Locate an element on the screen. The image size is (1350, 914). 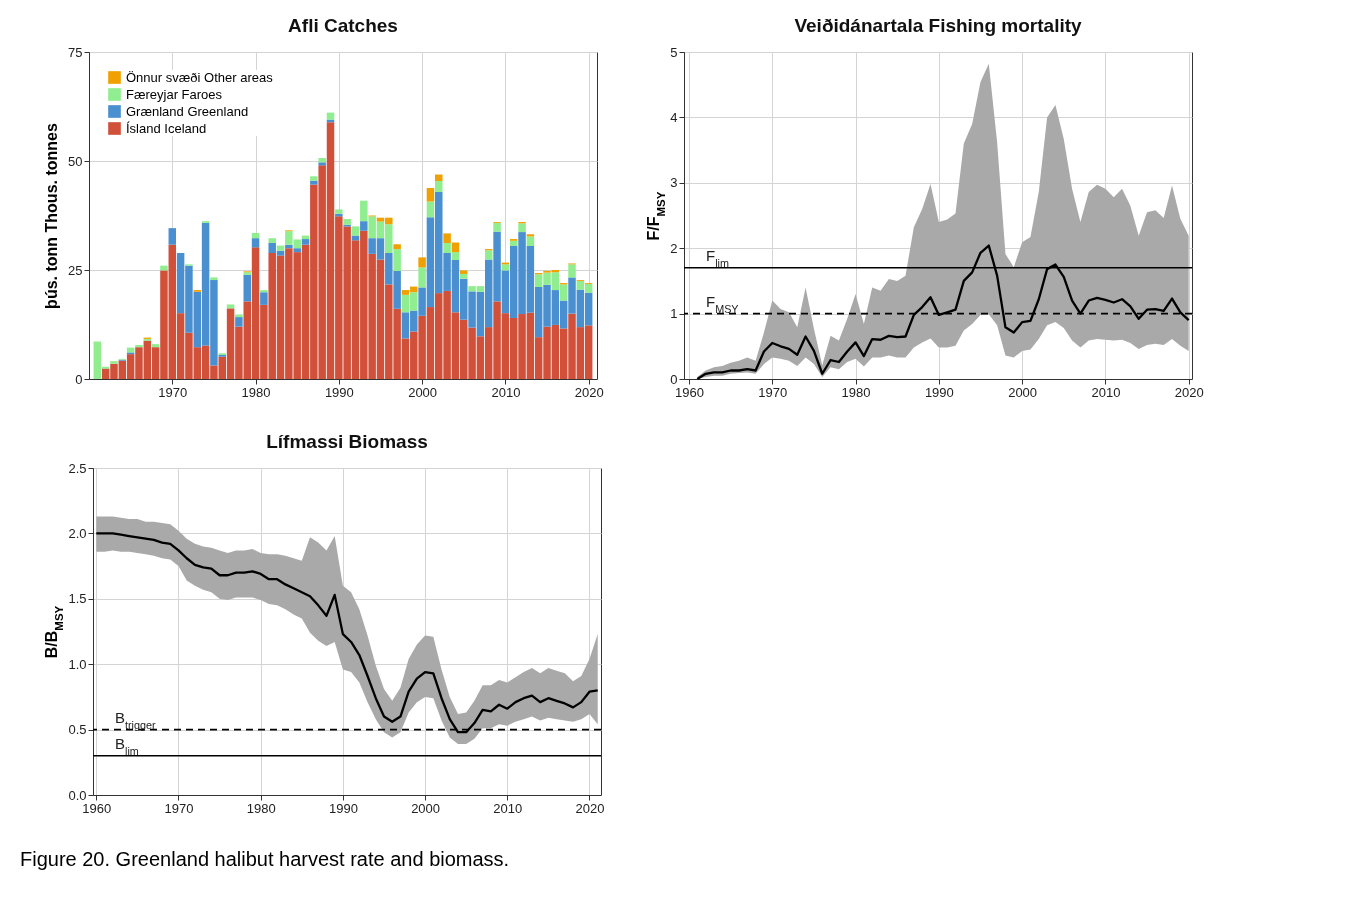
legend-label: Grænland Greenland is located at coordinates (187, 111).